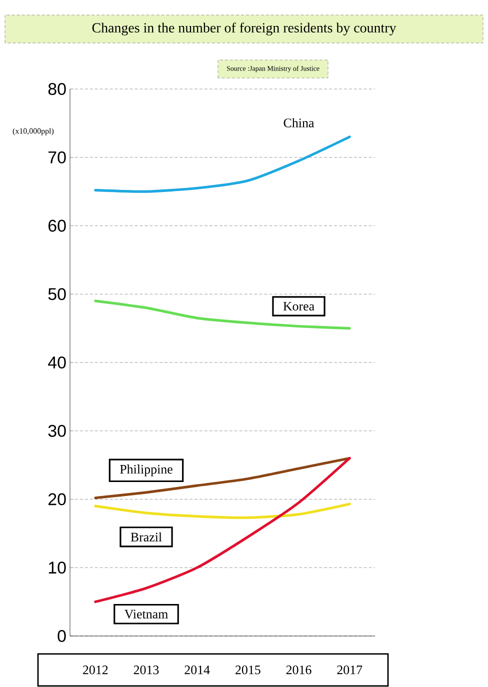 The image size is (488, 687). I want to click on y-tick-label: 40, so click(57, 362).